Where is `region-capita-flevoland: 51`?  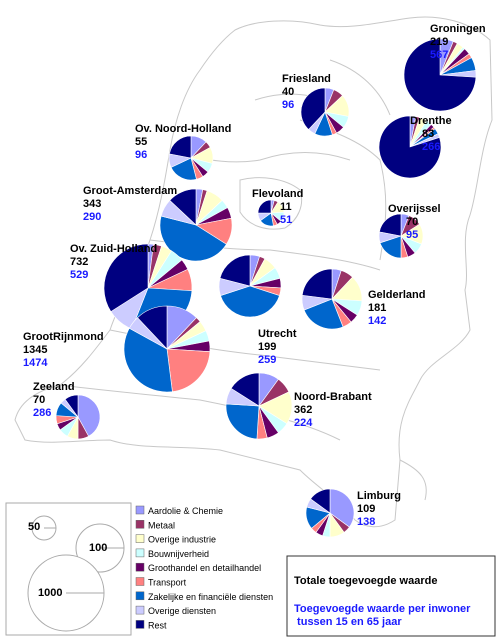 region-capita-flevoland: 51 is located at coordinates (286, 220).